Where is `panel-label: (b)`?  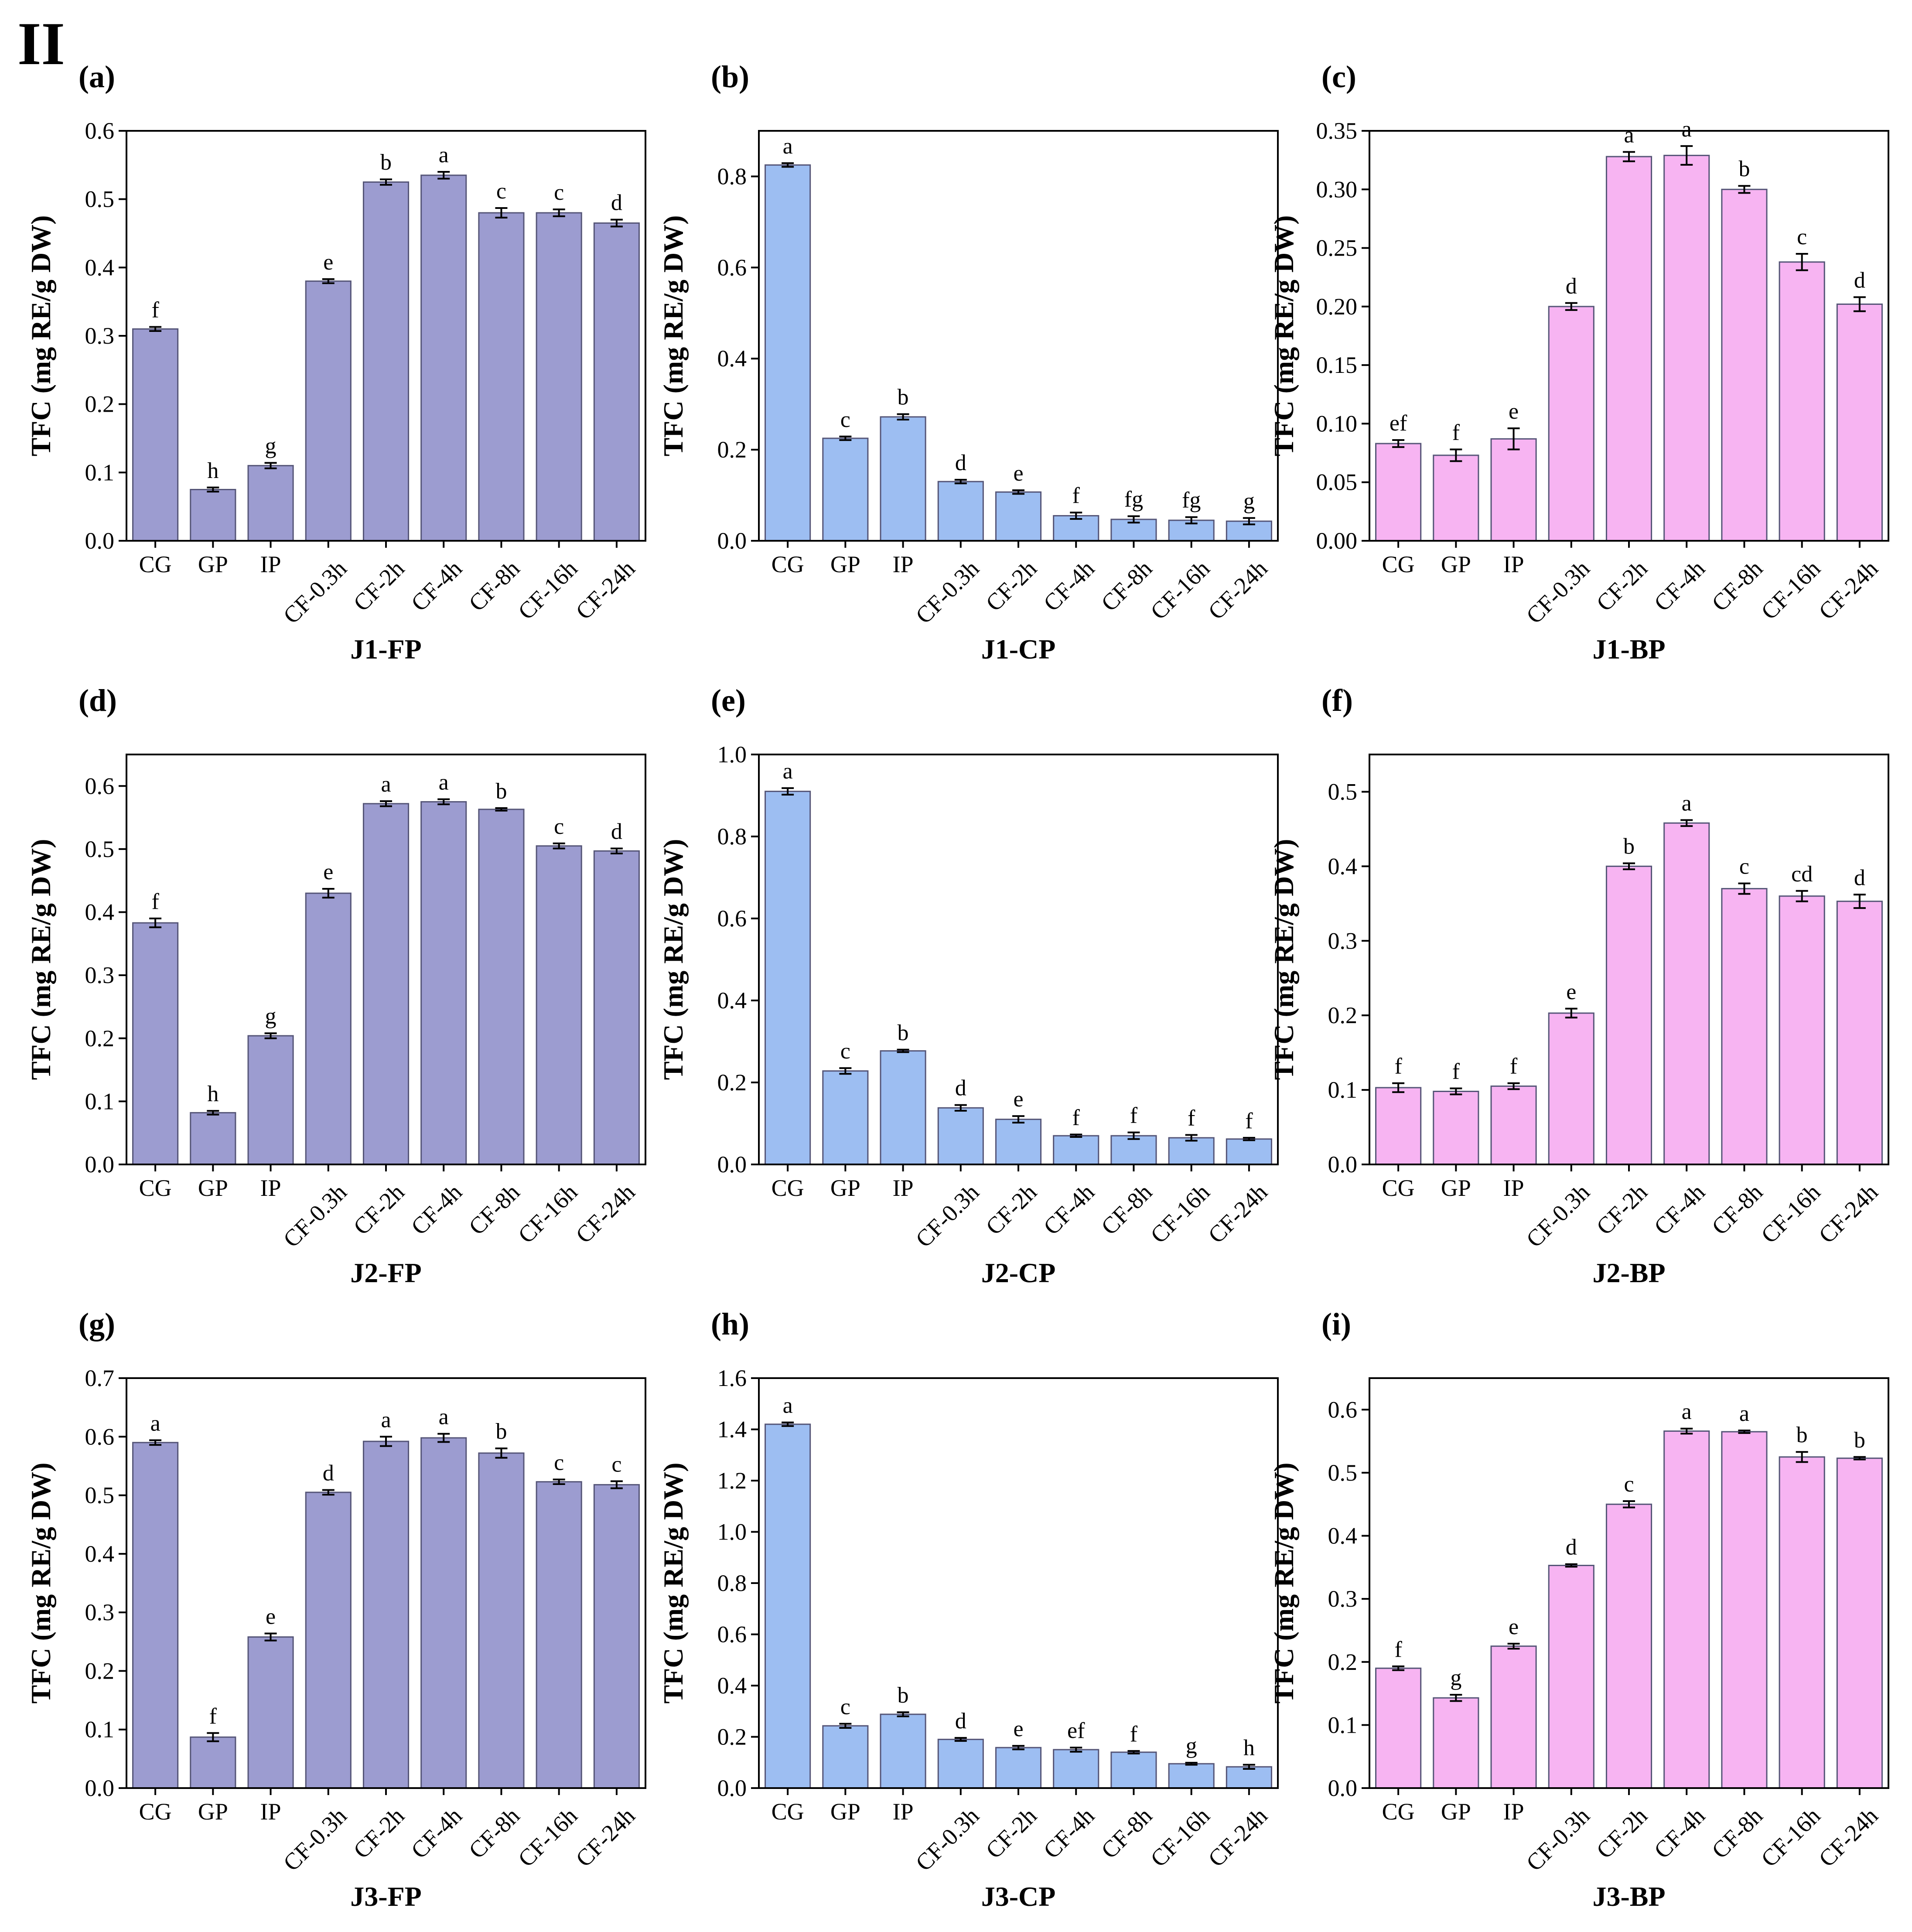
panel-label: (b) is located at coordinates (730, 76).